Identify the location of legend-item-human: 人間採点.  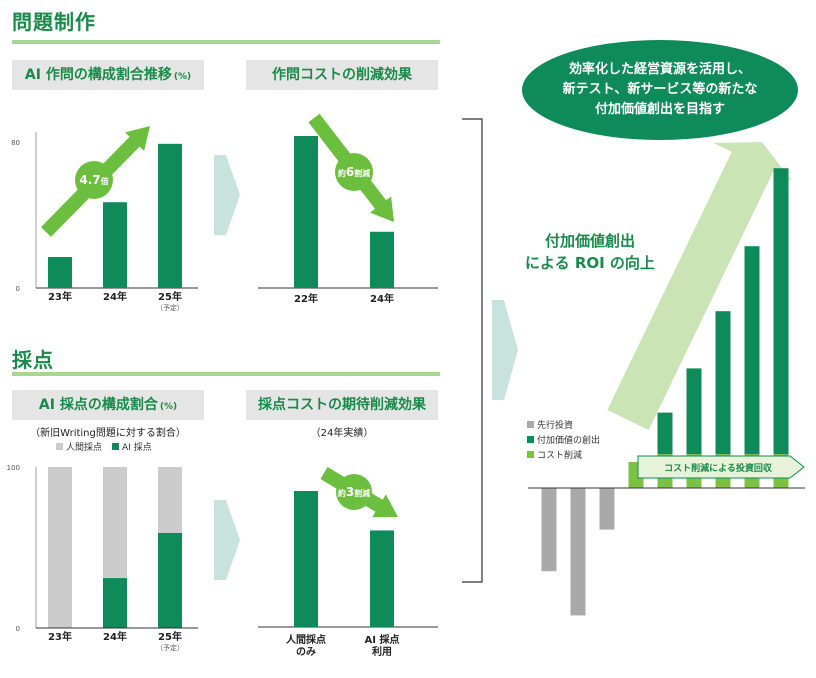
(79, 446).